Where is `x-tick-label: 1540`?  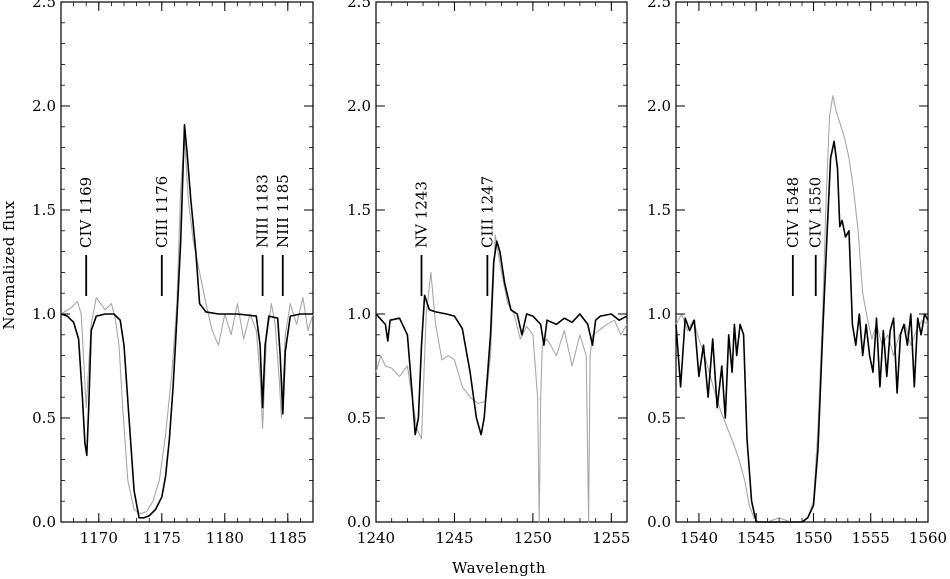
x-tick-label: 1540 is located at coordinates (699, 538).